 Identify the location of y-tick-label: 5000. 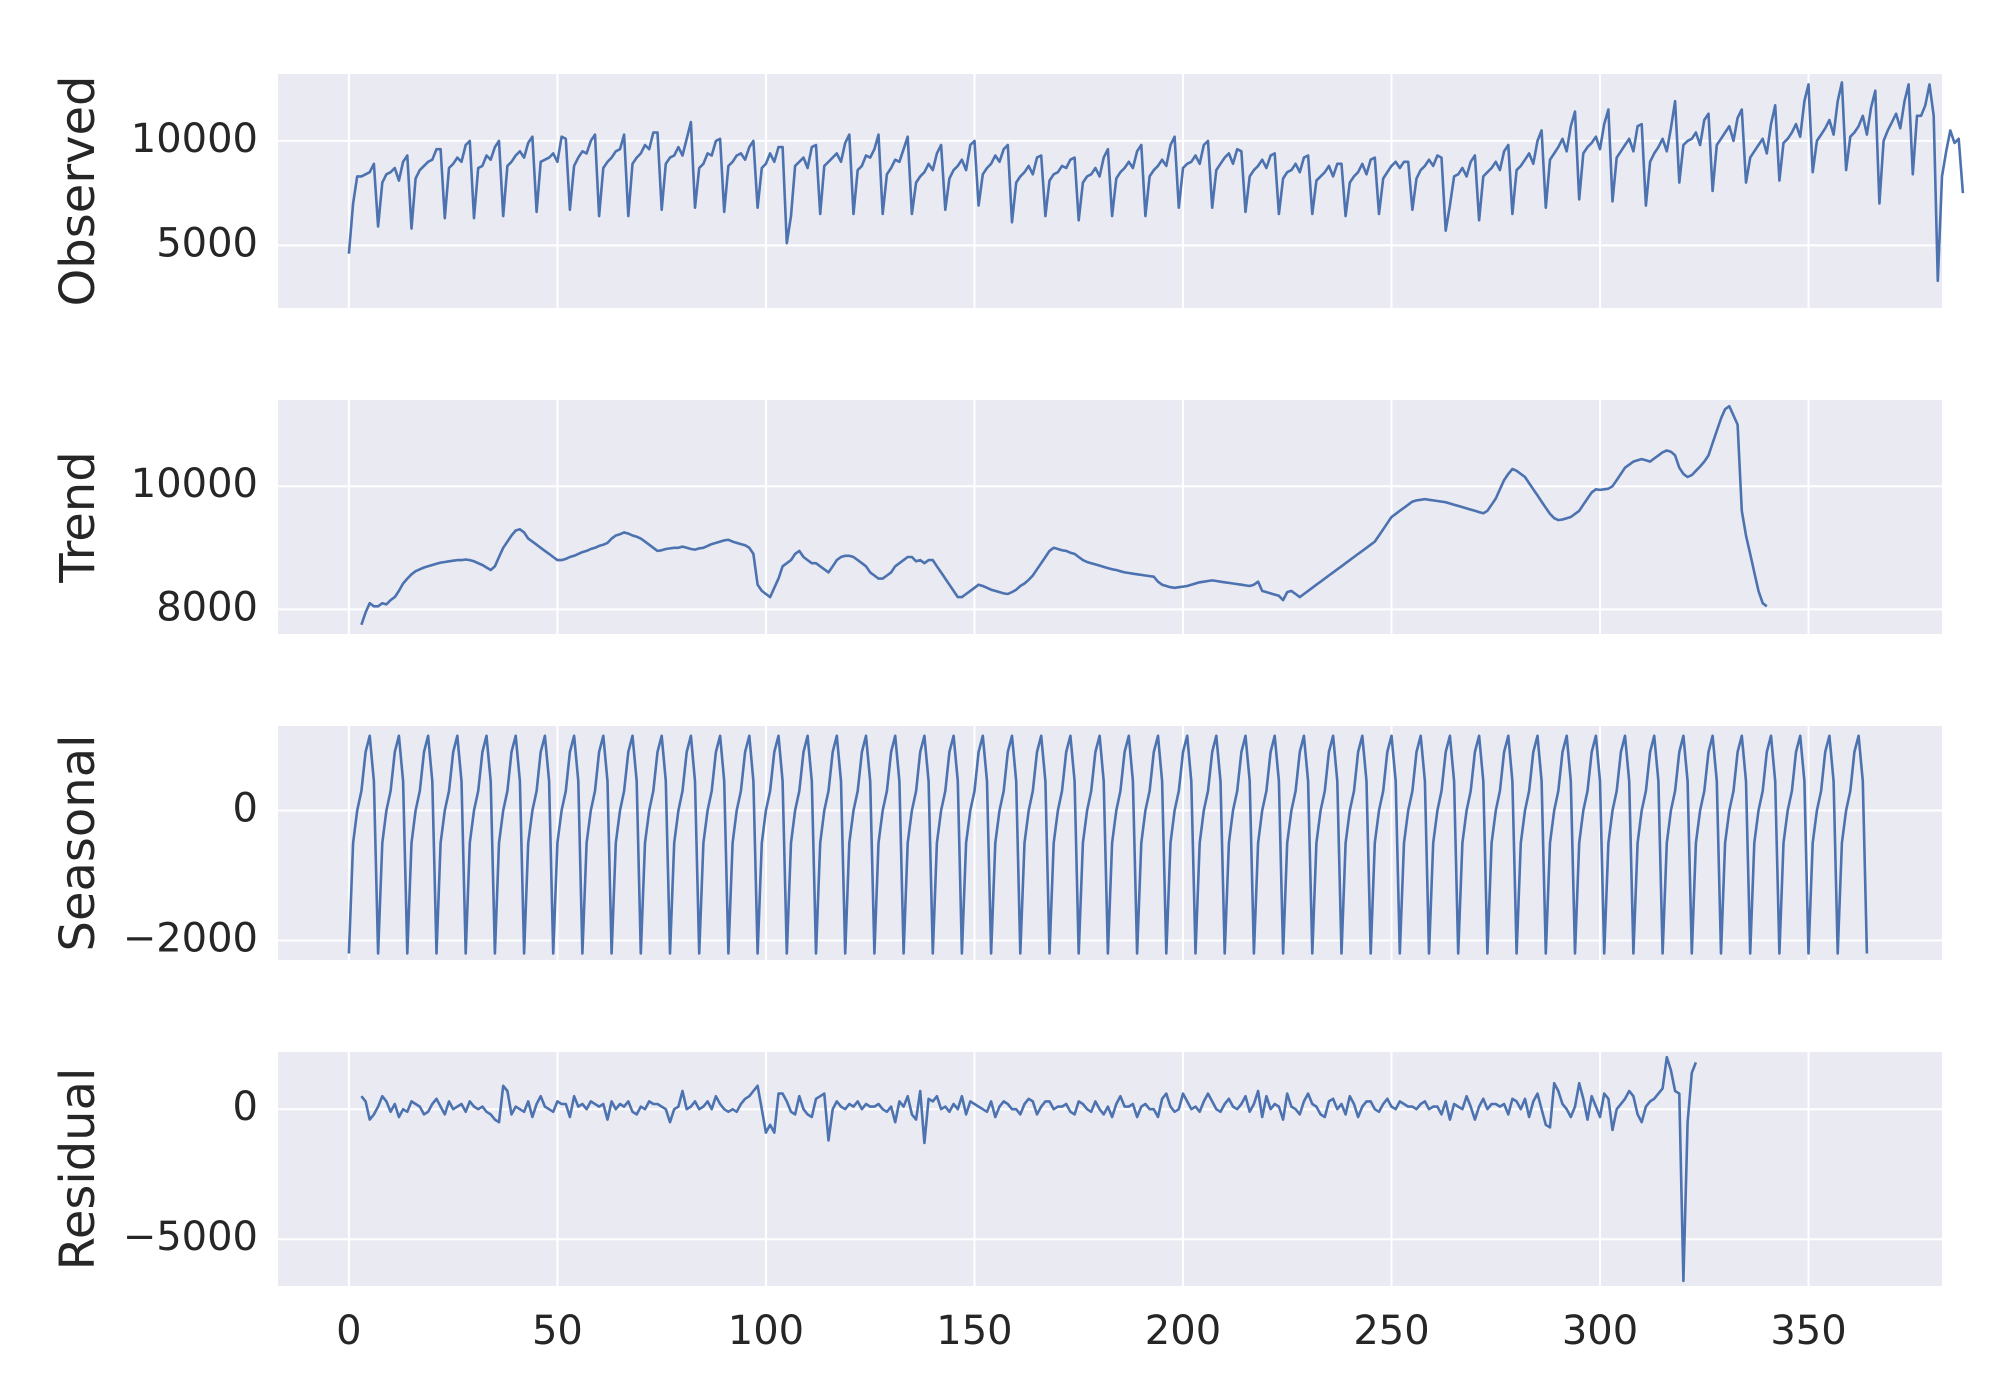
(207, 243).